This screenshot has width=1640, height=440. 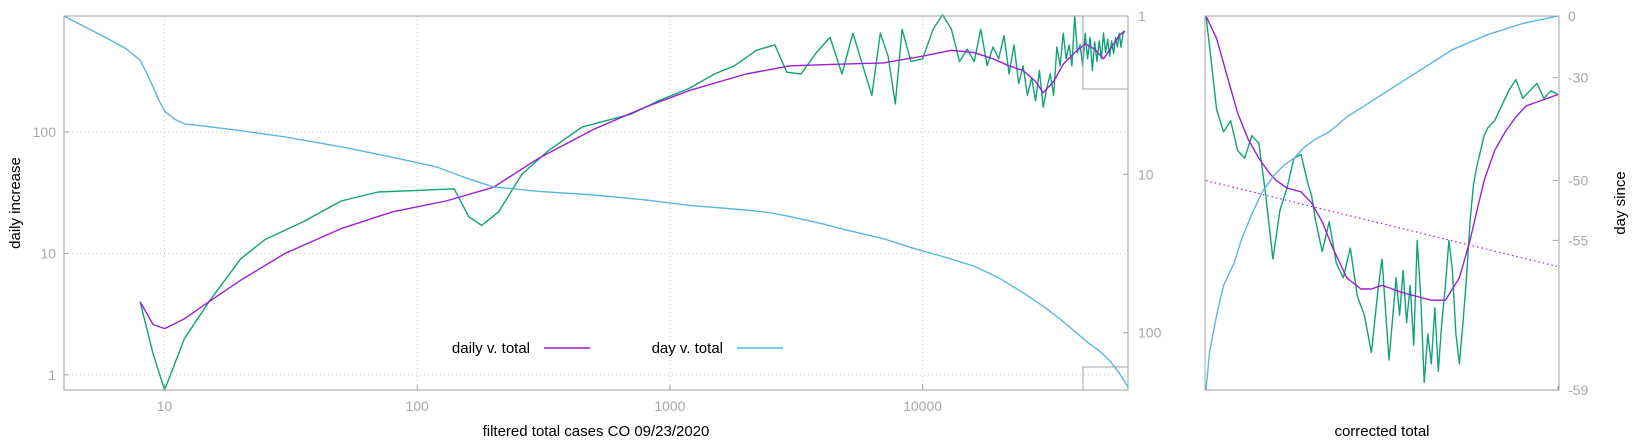 I want to click on left-inset-box-bottom, so click(x=1105, y=378).